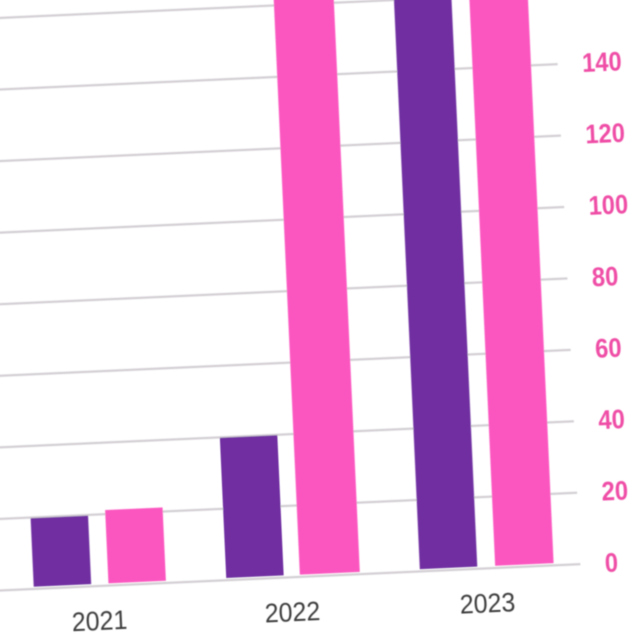 The width and height of the screenshot is (640, 640). What do you see at coordinates (611, 562) in the screenshot?
I see `svg-text: 0` at bounding box center [611, 562].